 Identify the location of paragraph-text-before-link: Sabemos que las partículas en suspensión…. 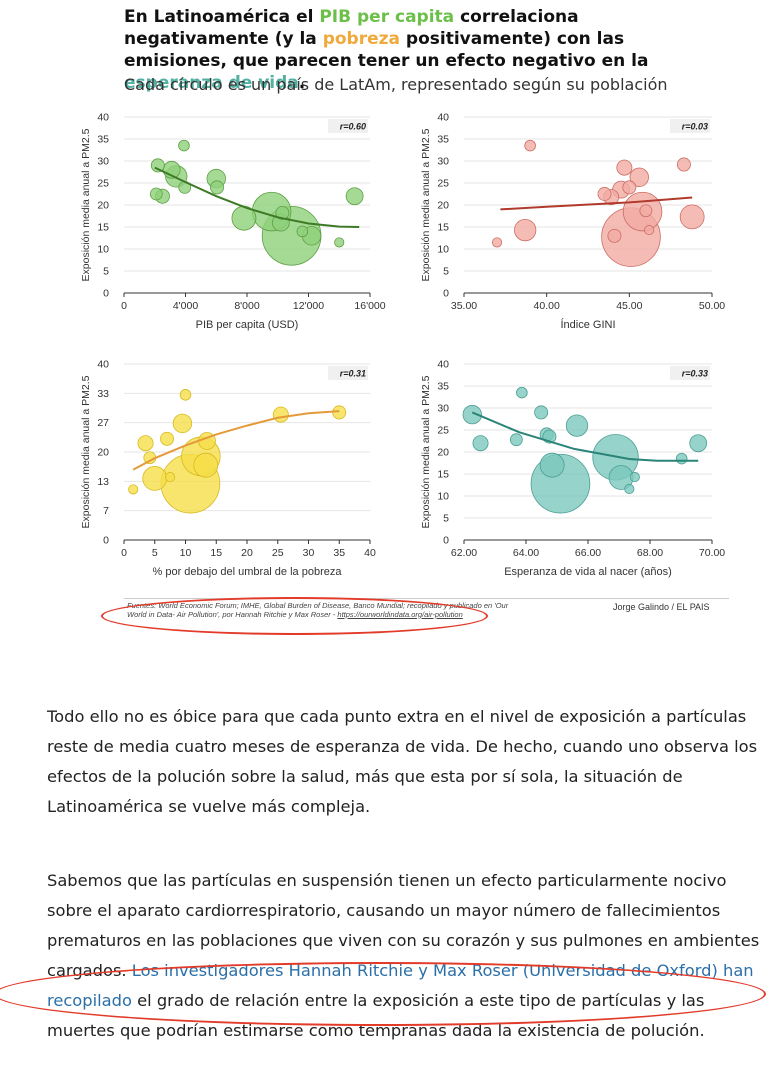
(403, 925).